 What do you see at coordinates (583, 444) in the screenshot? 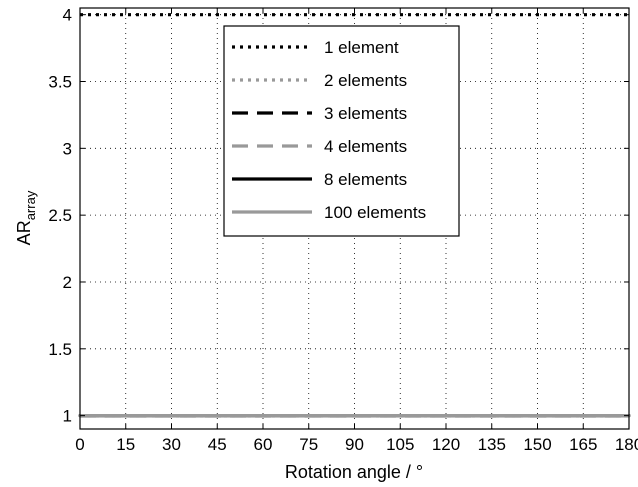
I see `x-tick-label: 165` at bounding box center [583, 444].